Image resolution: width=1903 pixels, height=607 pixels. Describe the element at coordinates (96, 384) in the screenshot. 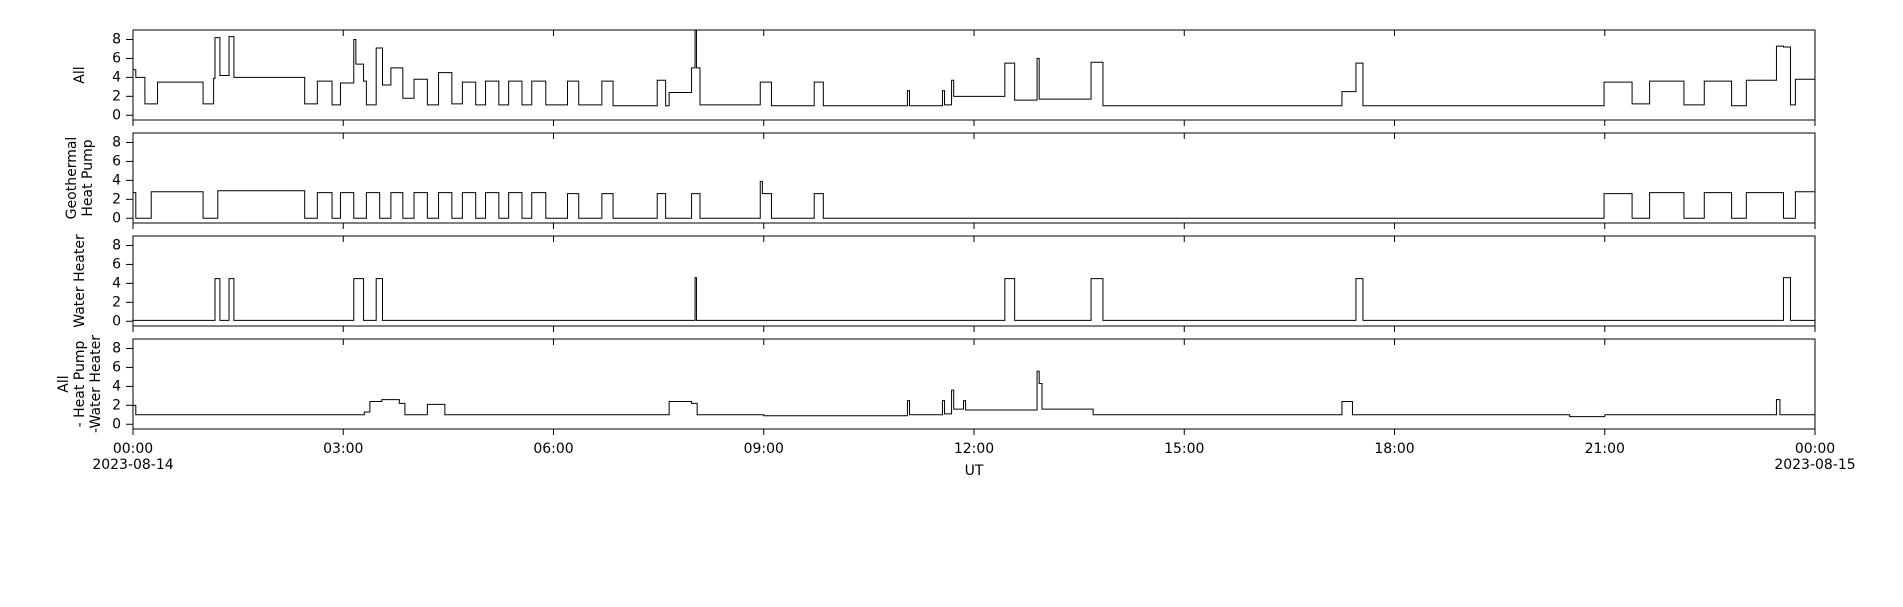

I see `y-axis-label: -Water Heater` at that location.